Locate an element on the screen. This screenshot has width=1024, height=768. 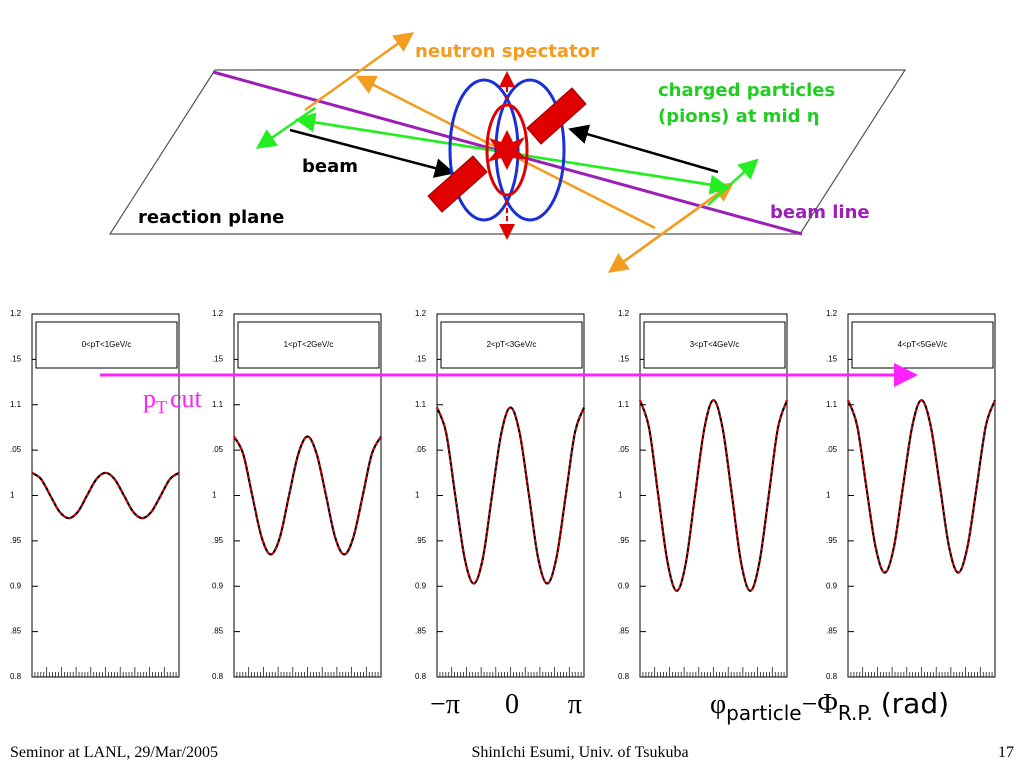
footer-center: ShinIchi Esumi, Univ. of Tsukuba is located at coordinates (579, 752).